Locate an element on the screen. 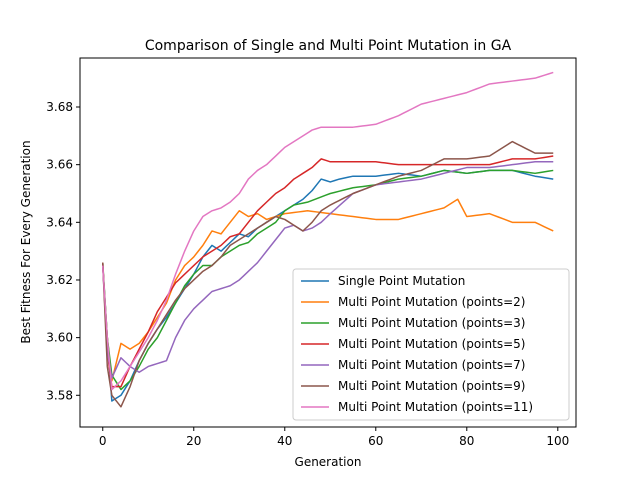 This screenshot has width=640, height=480. y-tick-label: 3.64 is located at coordinates (59, 222).